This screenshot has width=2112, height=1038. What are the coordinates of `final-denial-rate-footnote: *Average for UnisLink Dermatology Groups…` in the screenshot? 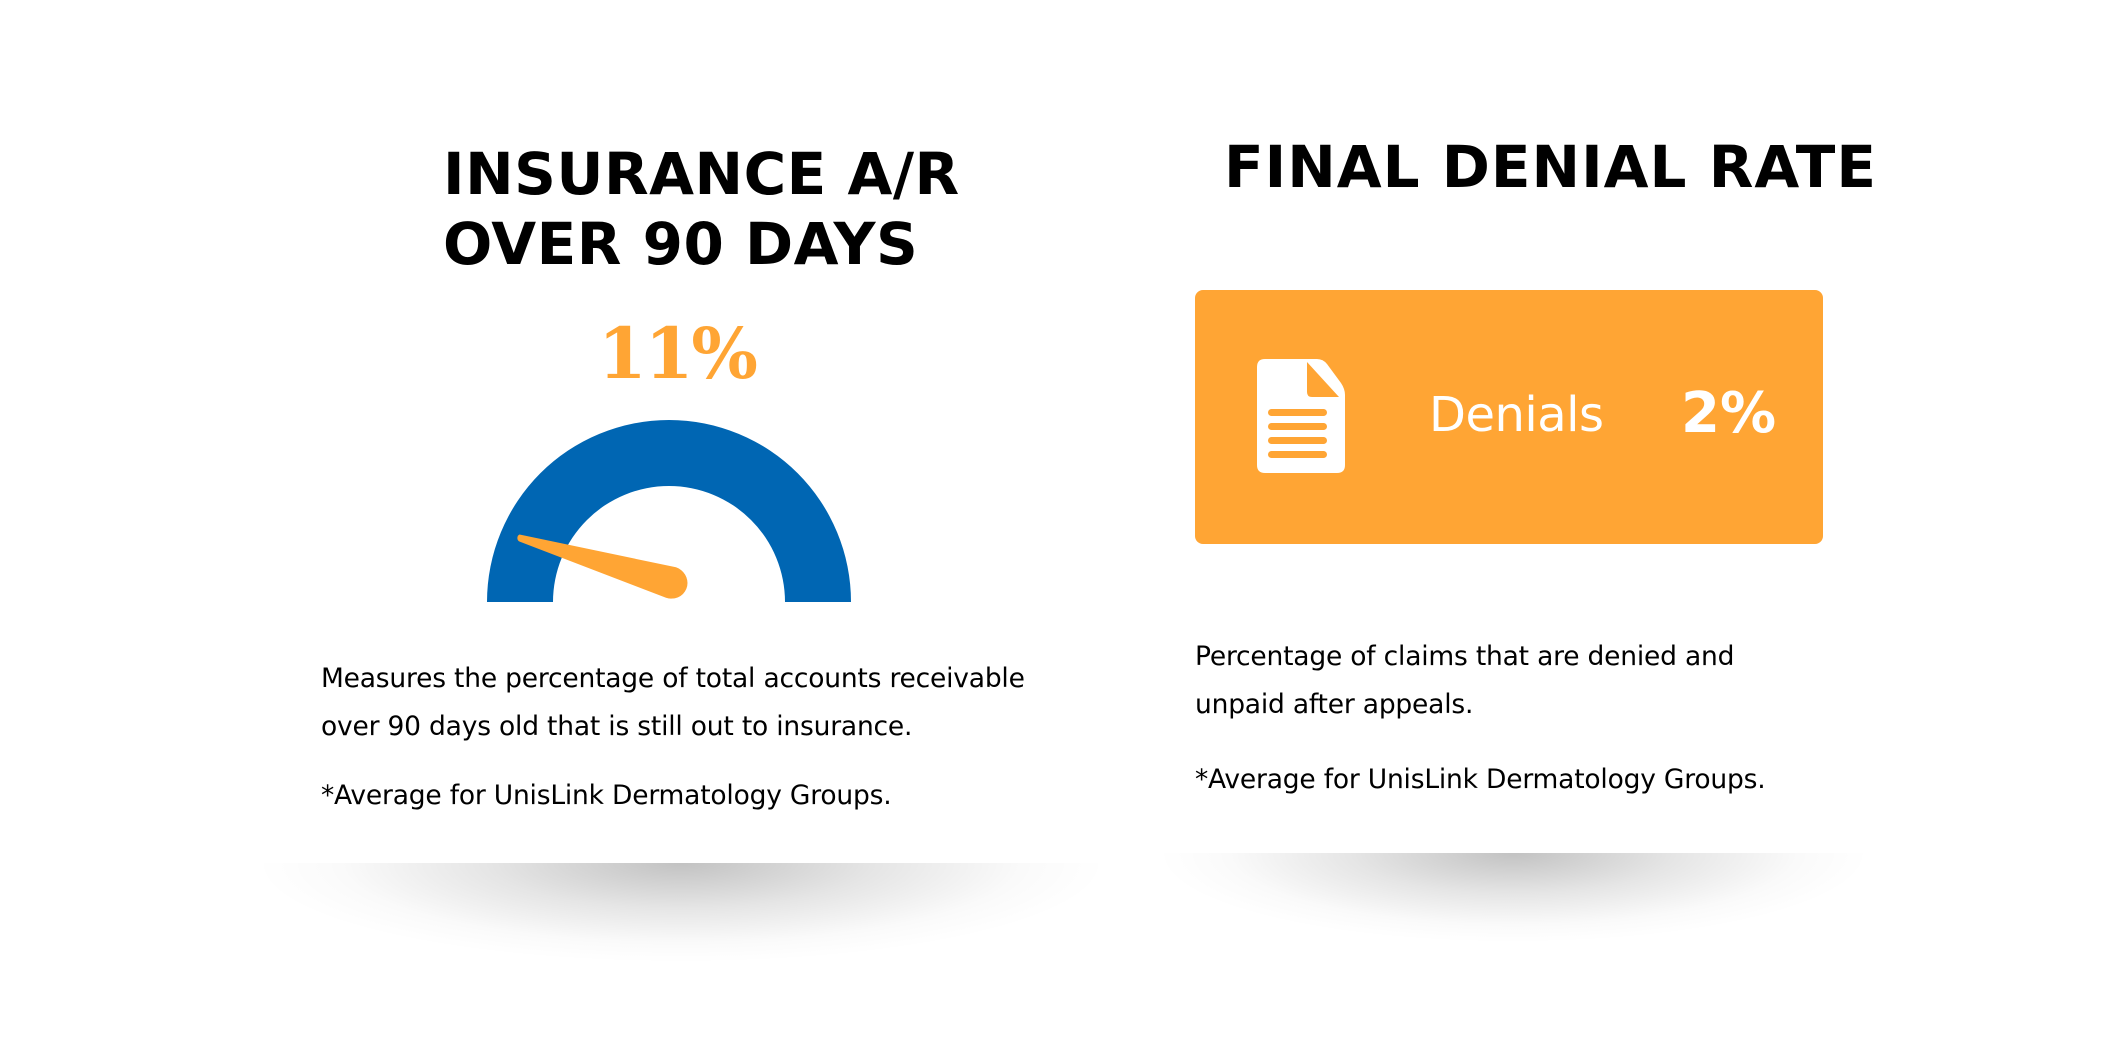 It's located at (1480, 779).